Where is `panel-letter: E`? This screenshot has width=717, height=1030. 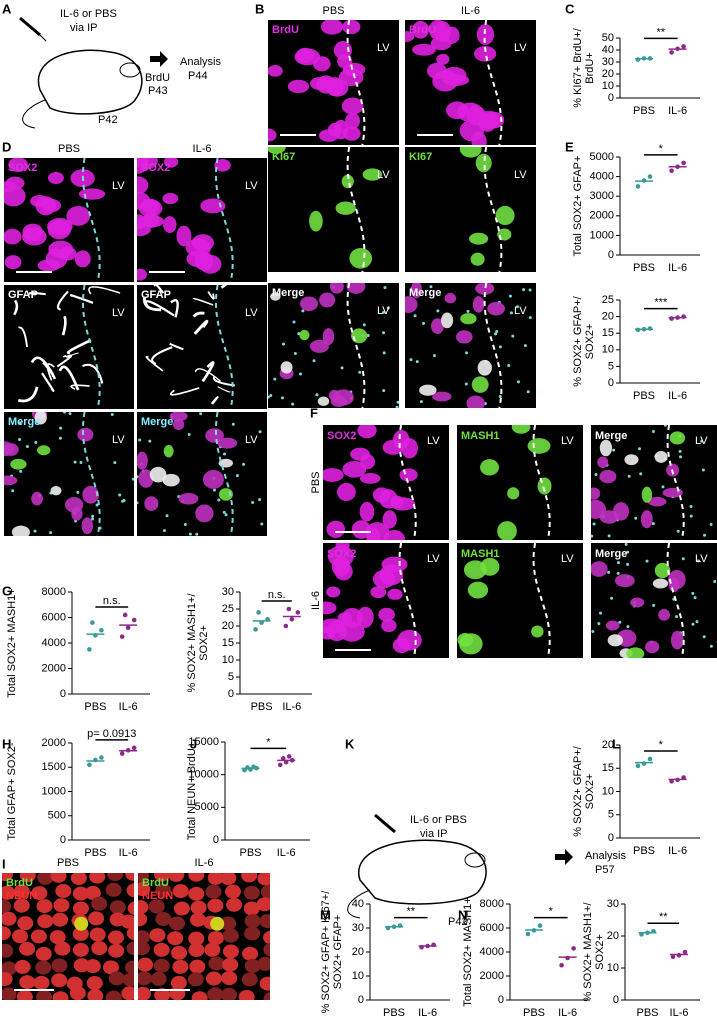
panel-letter: E is located at coordinates (569, 146).